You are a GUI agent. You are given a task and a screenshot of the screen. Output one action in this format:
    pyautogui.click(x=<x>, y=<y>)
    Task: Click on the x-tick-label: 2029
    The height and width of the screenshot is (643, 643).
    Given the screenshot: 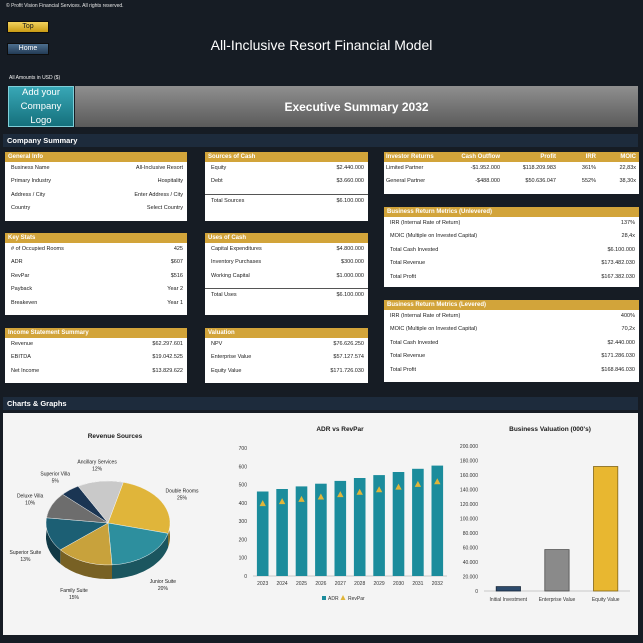 What is the action you would take?
    pyautogui.click(x=379, y=584)
    